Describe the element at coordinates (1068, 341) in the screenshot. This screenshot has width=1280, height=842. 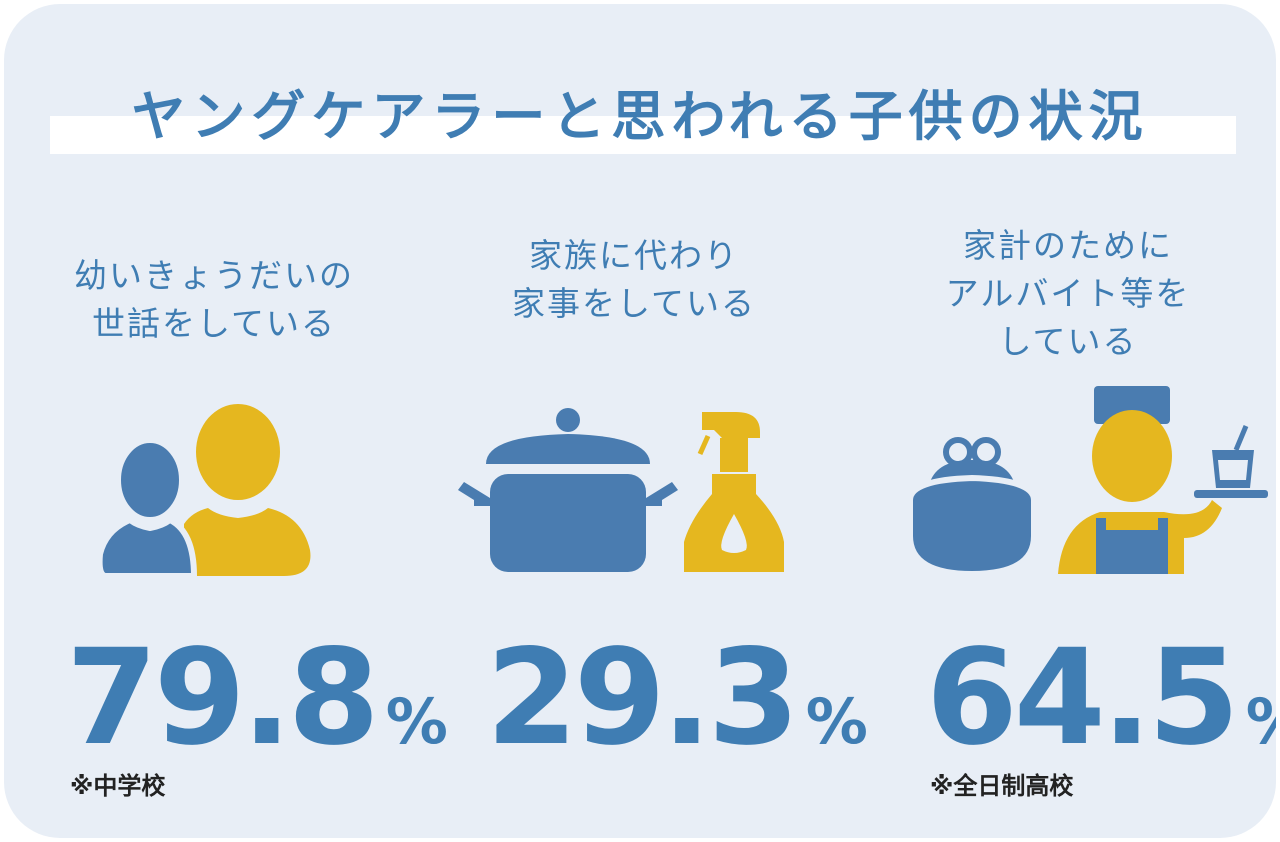
I see `stat-label-line: している` at that location.